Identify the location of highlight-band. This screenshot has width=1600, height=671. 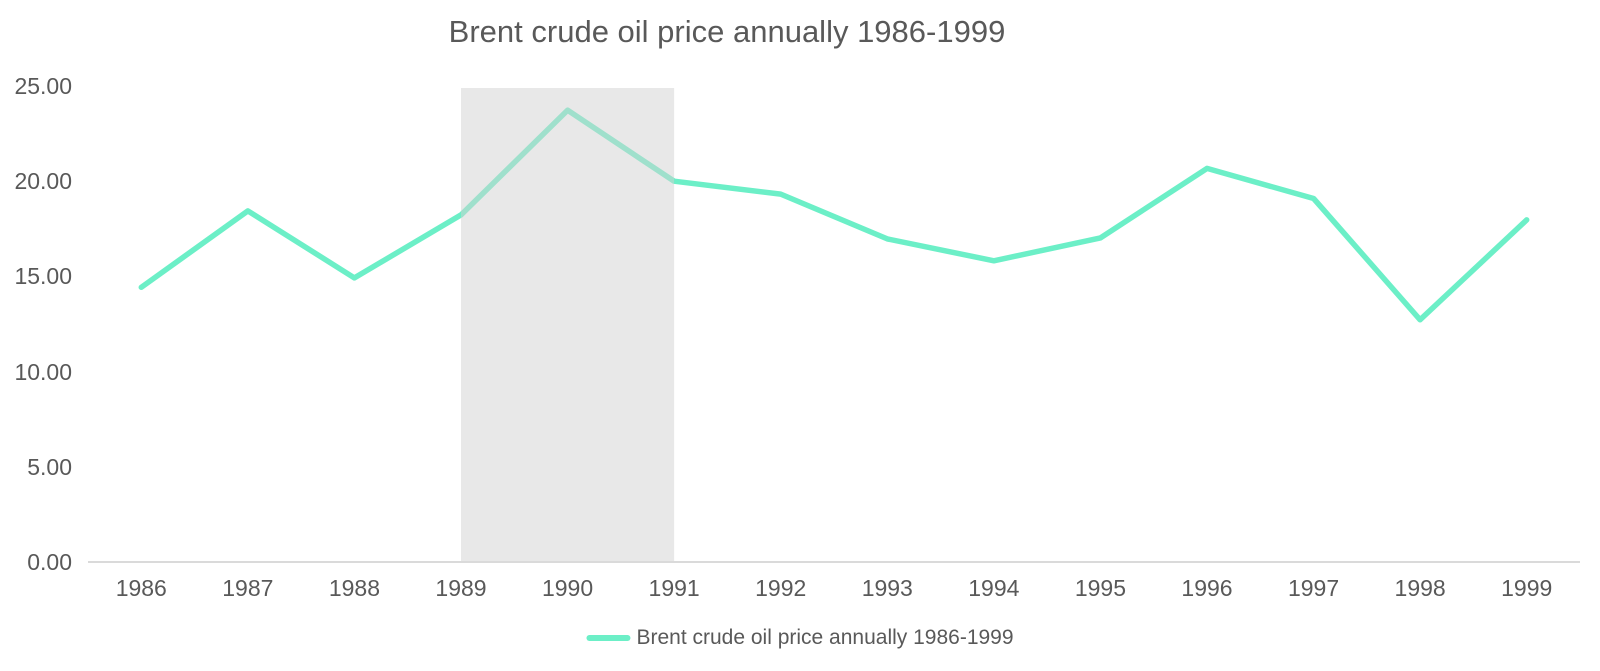
(568, 324).